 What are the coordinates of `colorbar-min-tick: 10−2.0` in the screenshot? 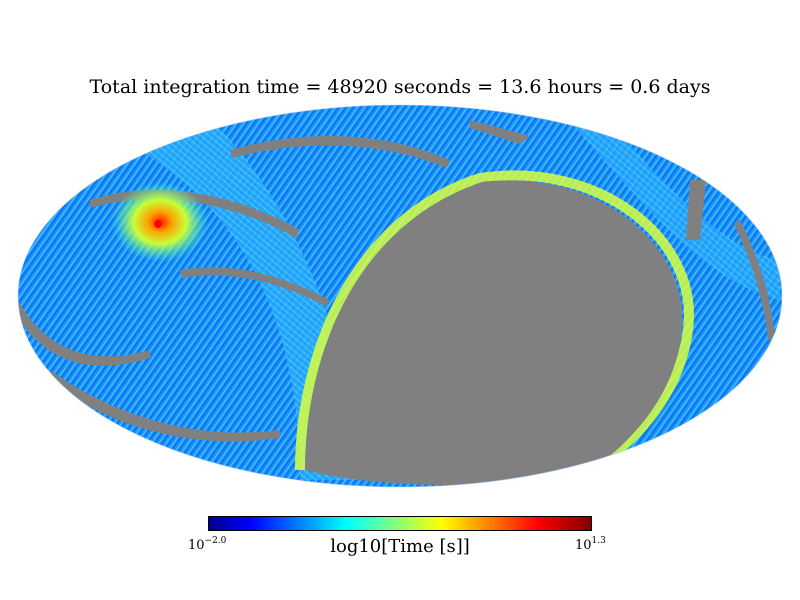 It's located at (207, 544).